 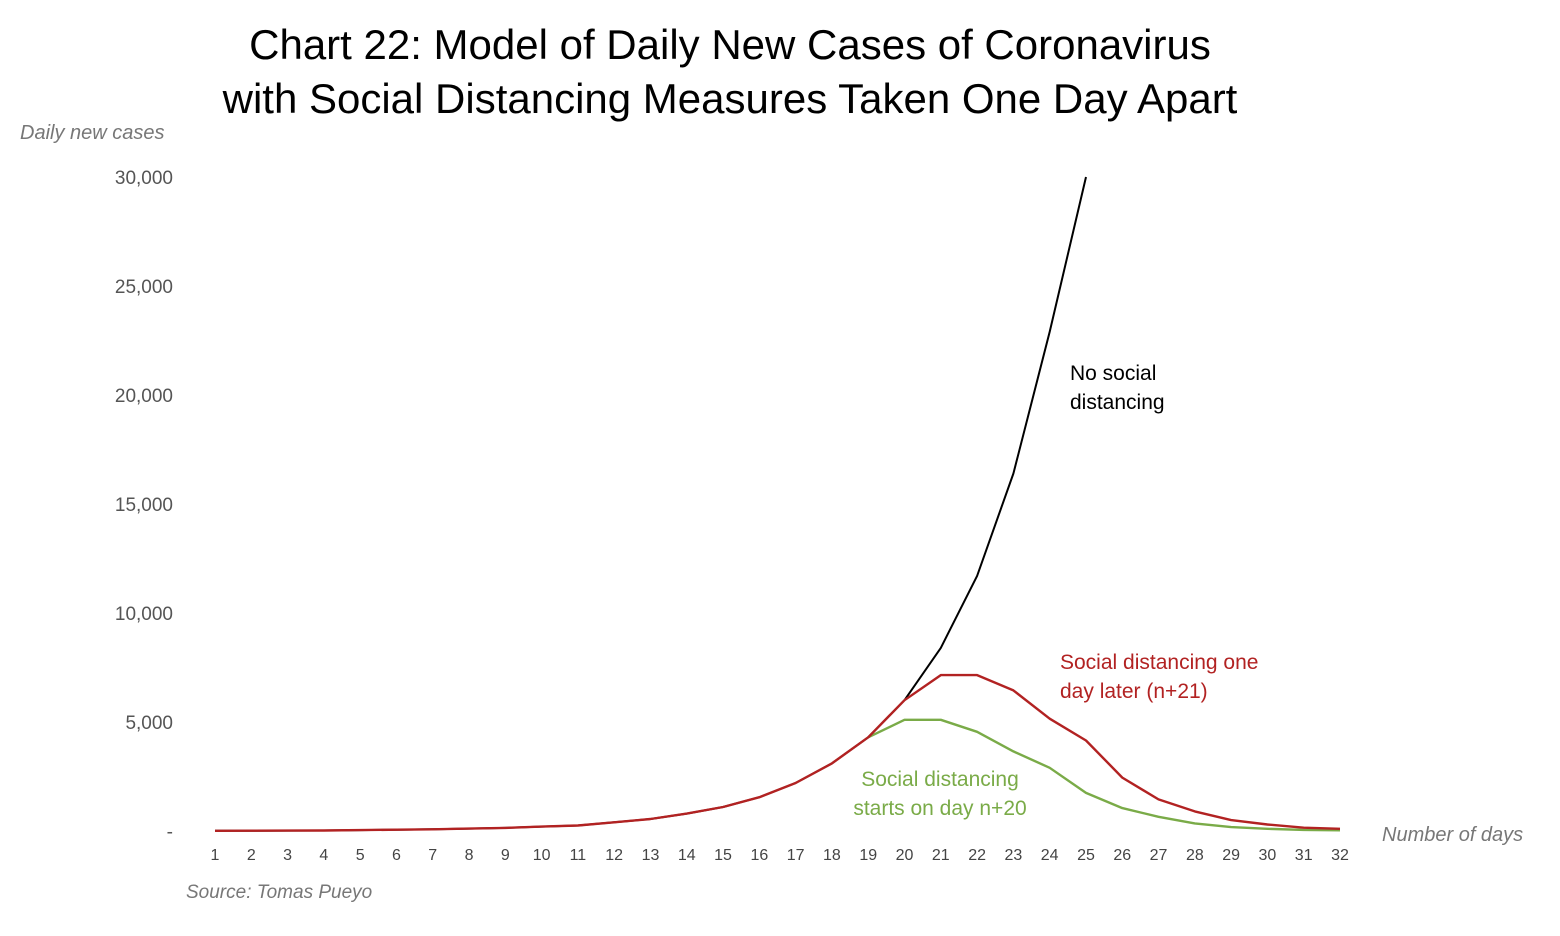 What do you see at coordinates (92, 133) in the screenshot?
I see `y-axis-label: Daily new cases` at bounding box center [92, 133].